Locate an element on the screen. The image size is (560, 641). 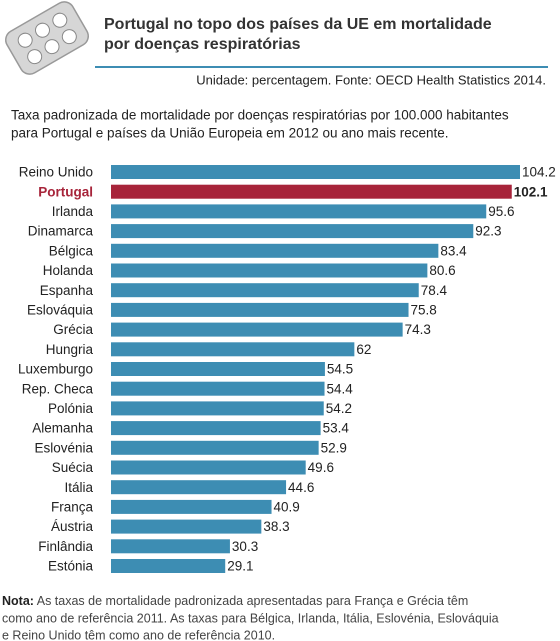
category-label: Itália is located at coordinates (78, 487).